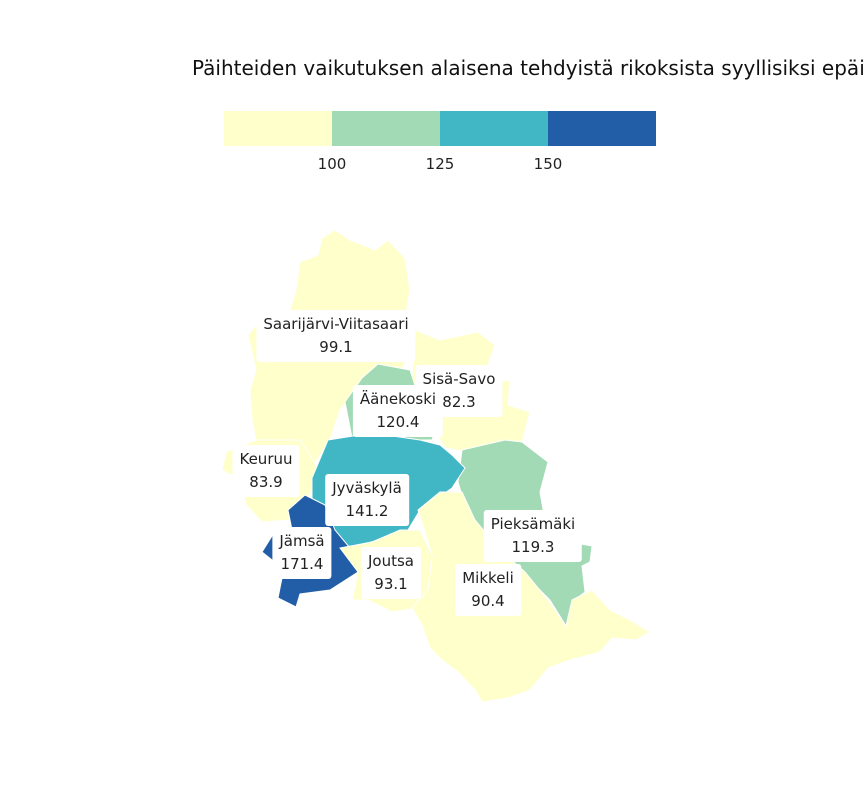  What do you see at coordinates (336, 347) in the screenshot?
I see `region-value: 99.1` at bounding box center [336, 347].